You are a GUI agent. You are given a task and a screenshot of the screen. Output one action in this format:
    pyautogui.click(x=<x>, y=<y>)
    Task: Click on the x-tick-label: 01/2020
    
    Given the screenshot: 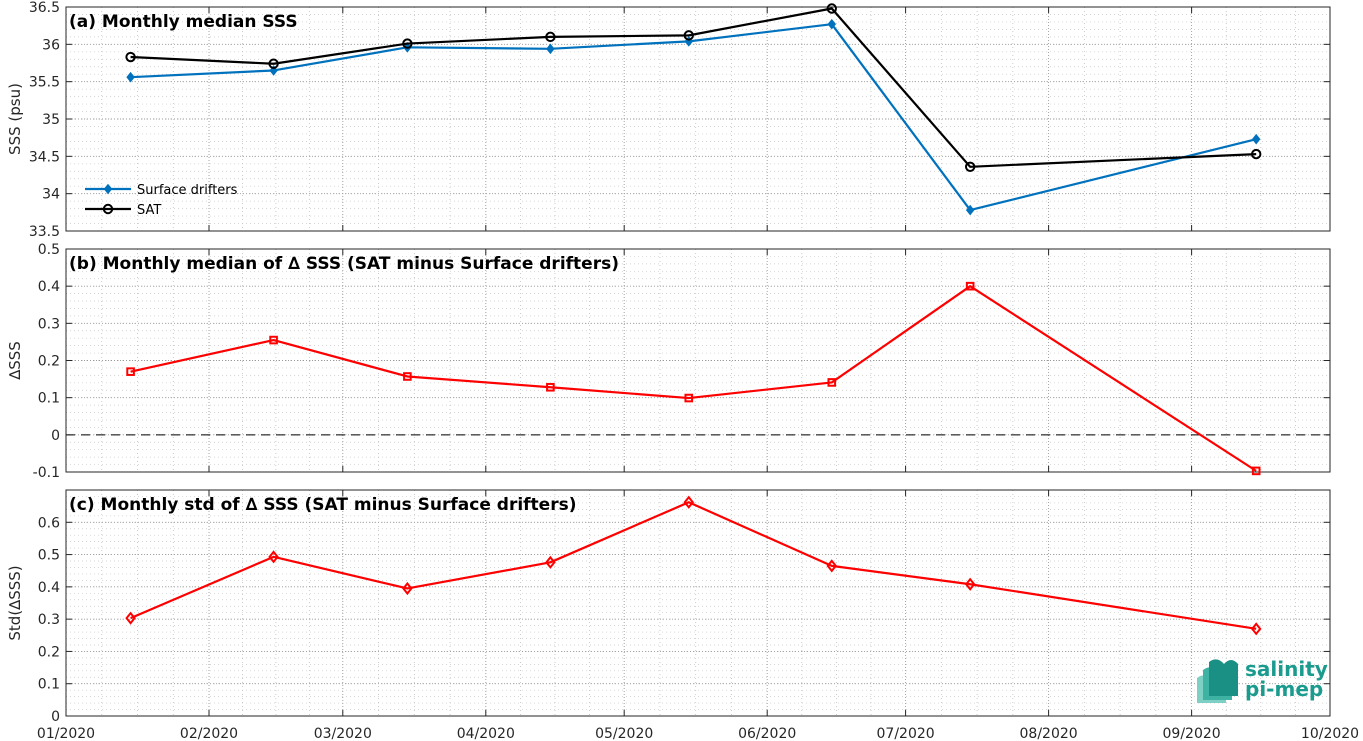 What is the action you would take?
    pyautogui.click(x=66, y=733)
    